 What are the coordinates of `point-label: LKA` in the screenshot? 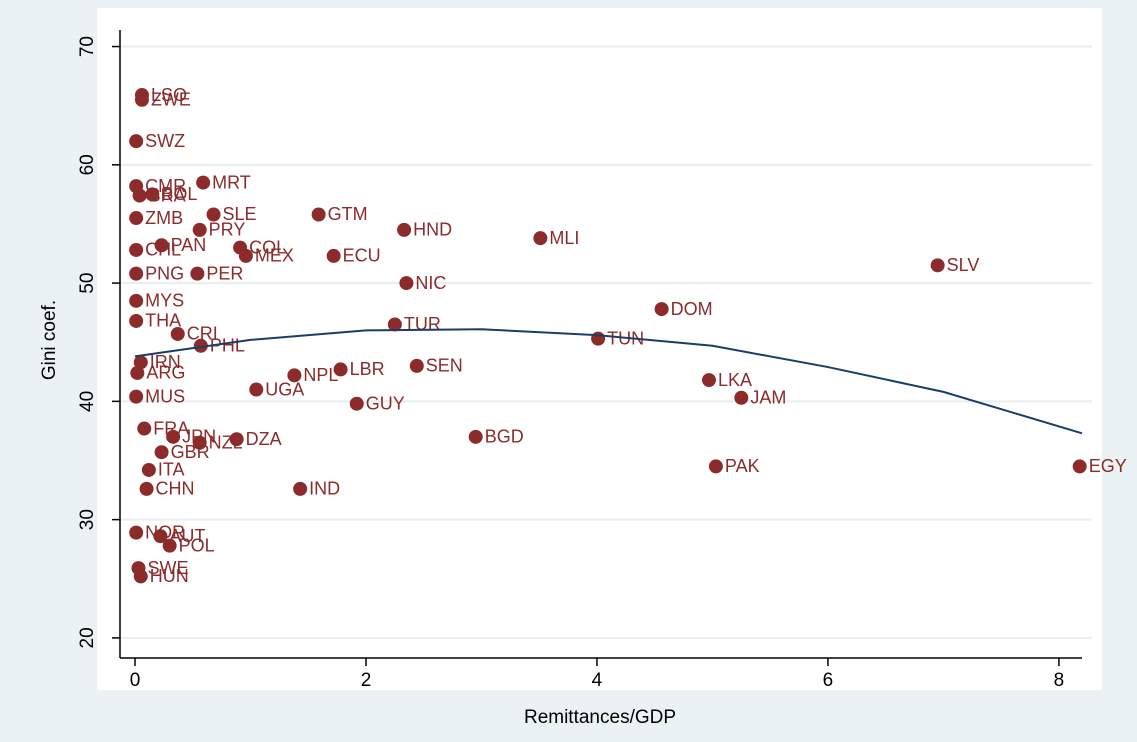 It's located at (735, 380).